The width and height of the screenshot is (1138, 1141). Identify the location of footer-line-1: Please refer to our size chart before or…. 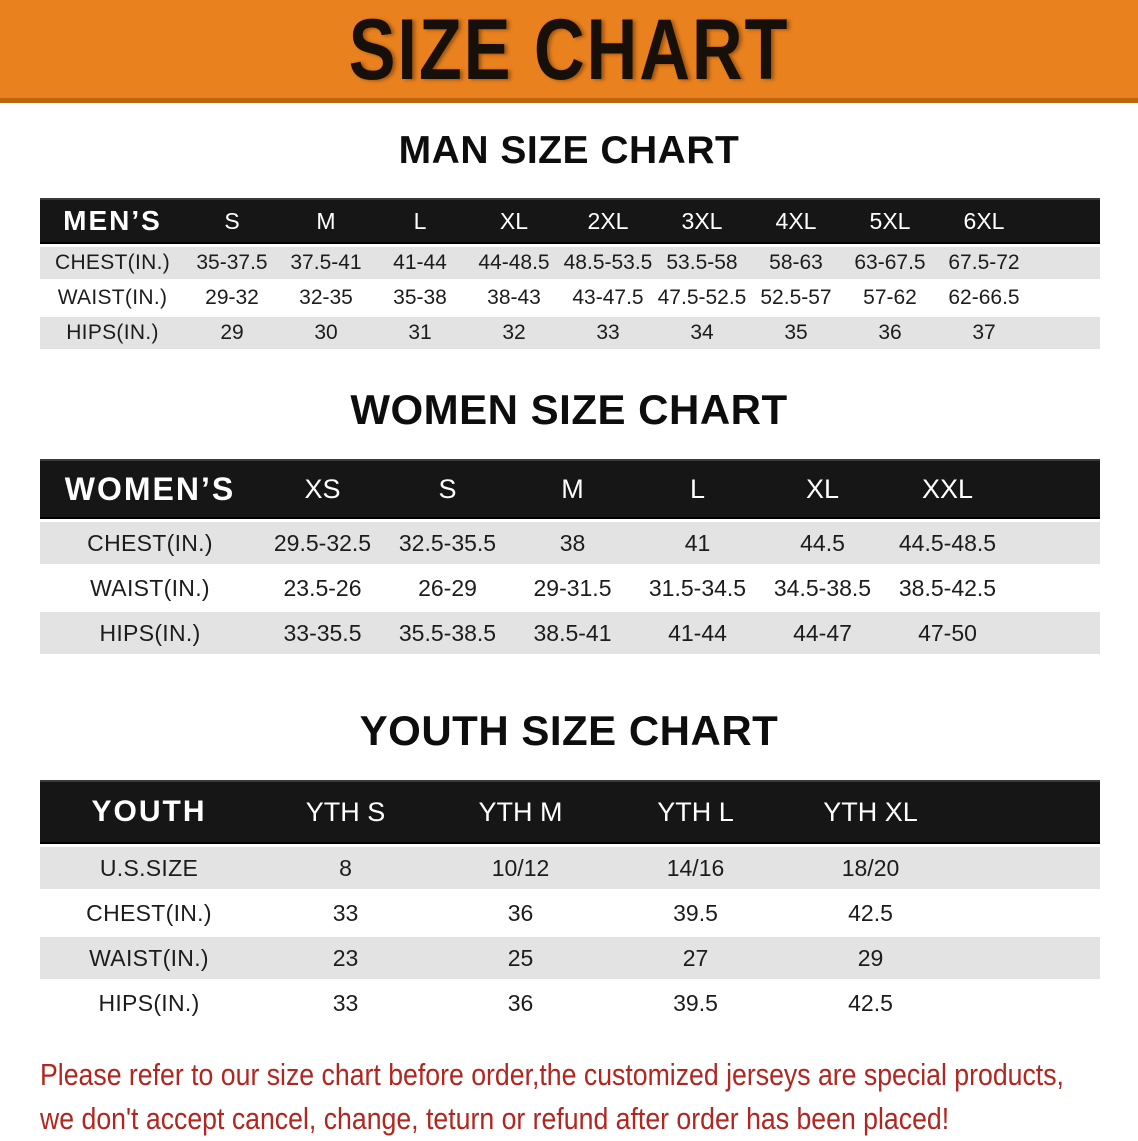
(552, 1074).